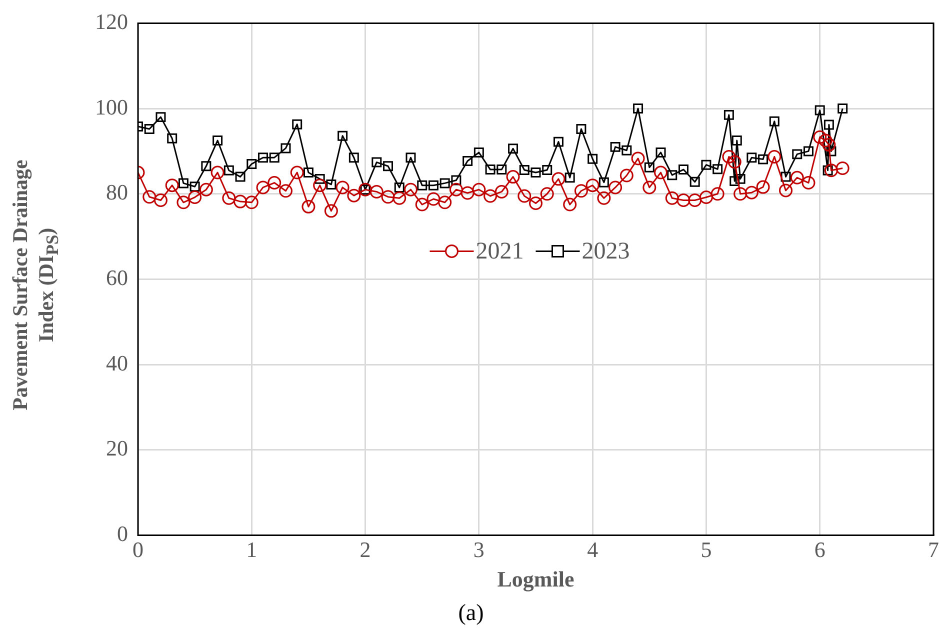 This screenshot has width=942, height=643. Describe the element at coordinates (365, 549) in the screenshot. I see `x-tick-label: 2` at that location.